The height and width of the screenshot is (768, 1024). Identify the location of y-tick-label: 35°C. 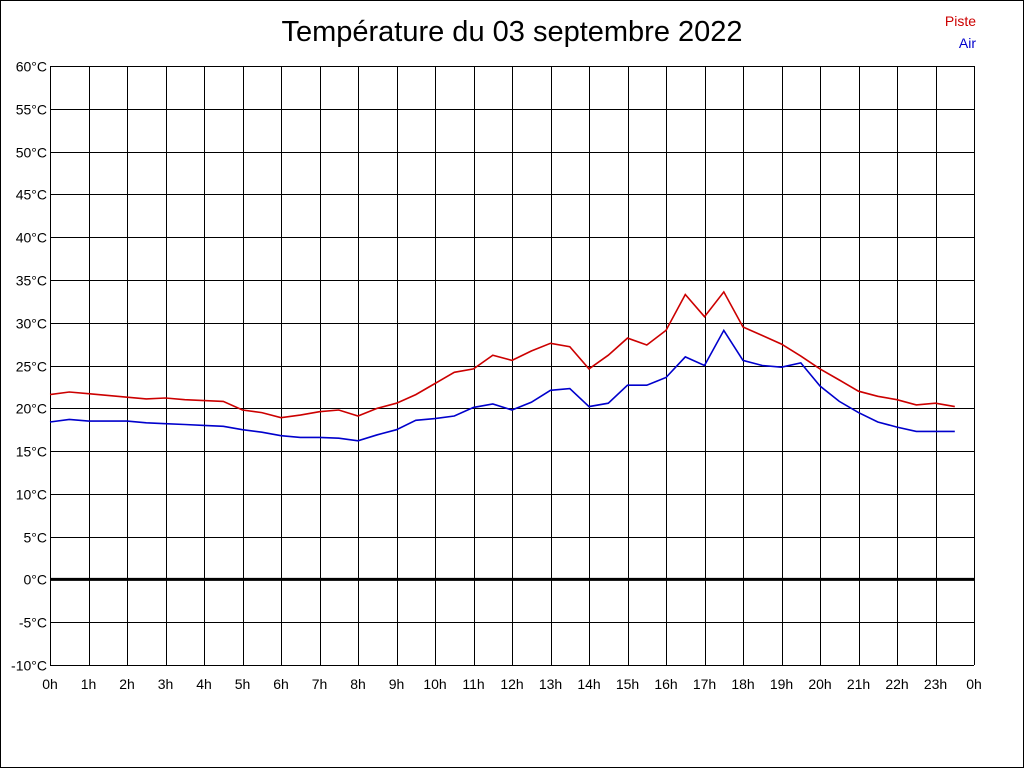
(31, 281).